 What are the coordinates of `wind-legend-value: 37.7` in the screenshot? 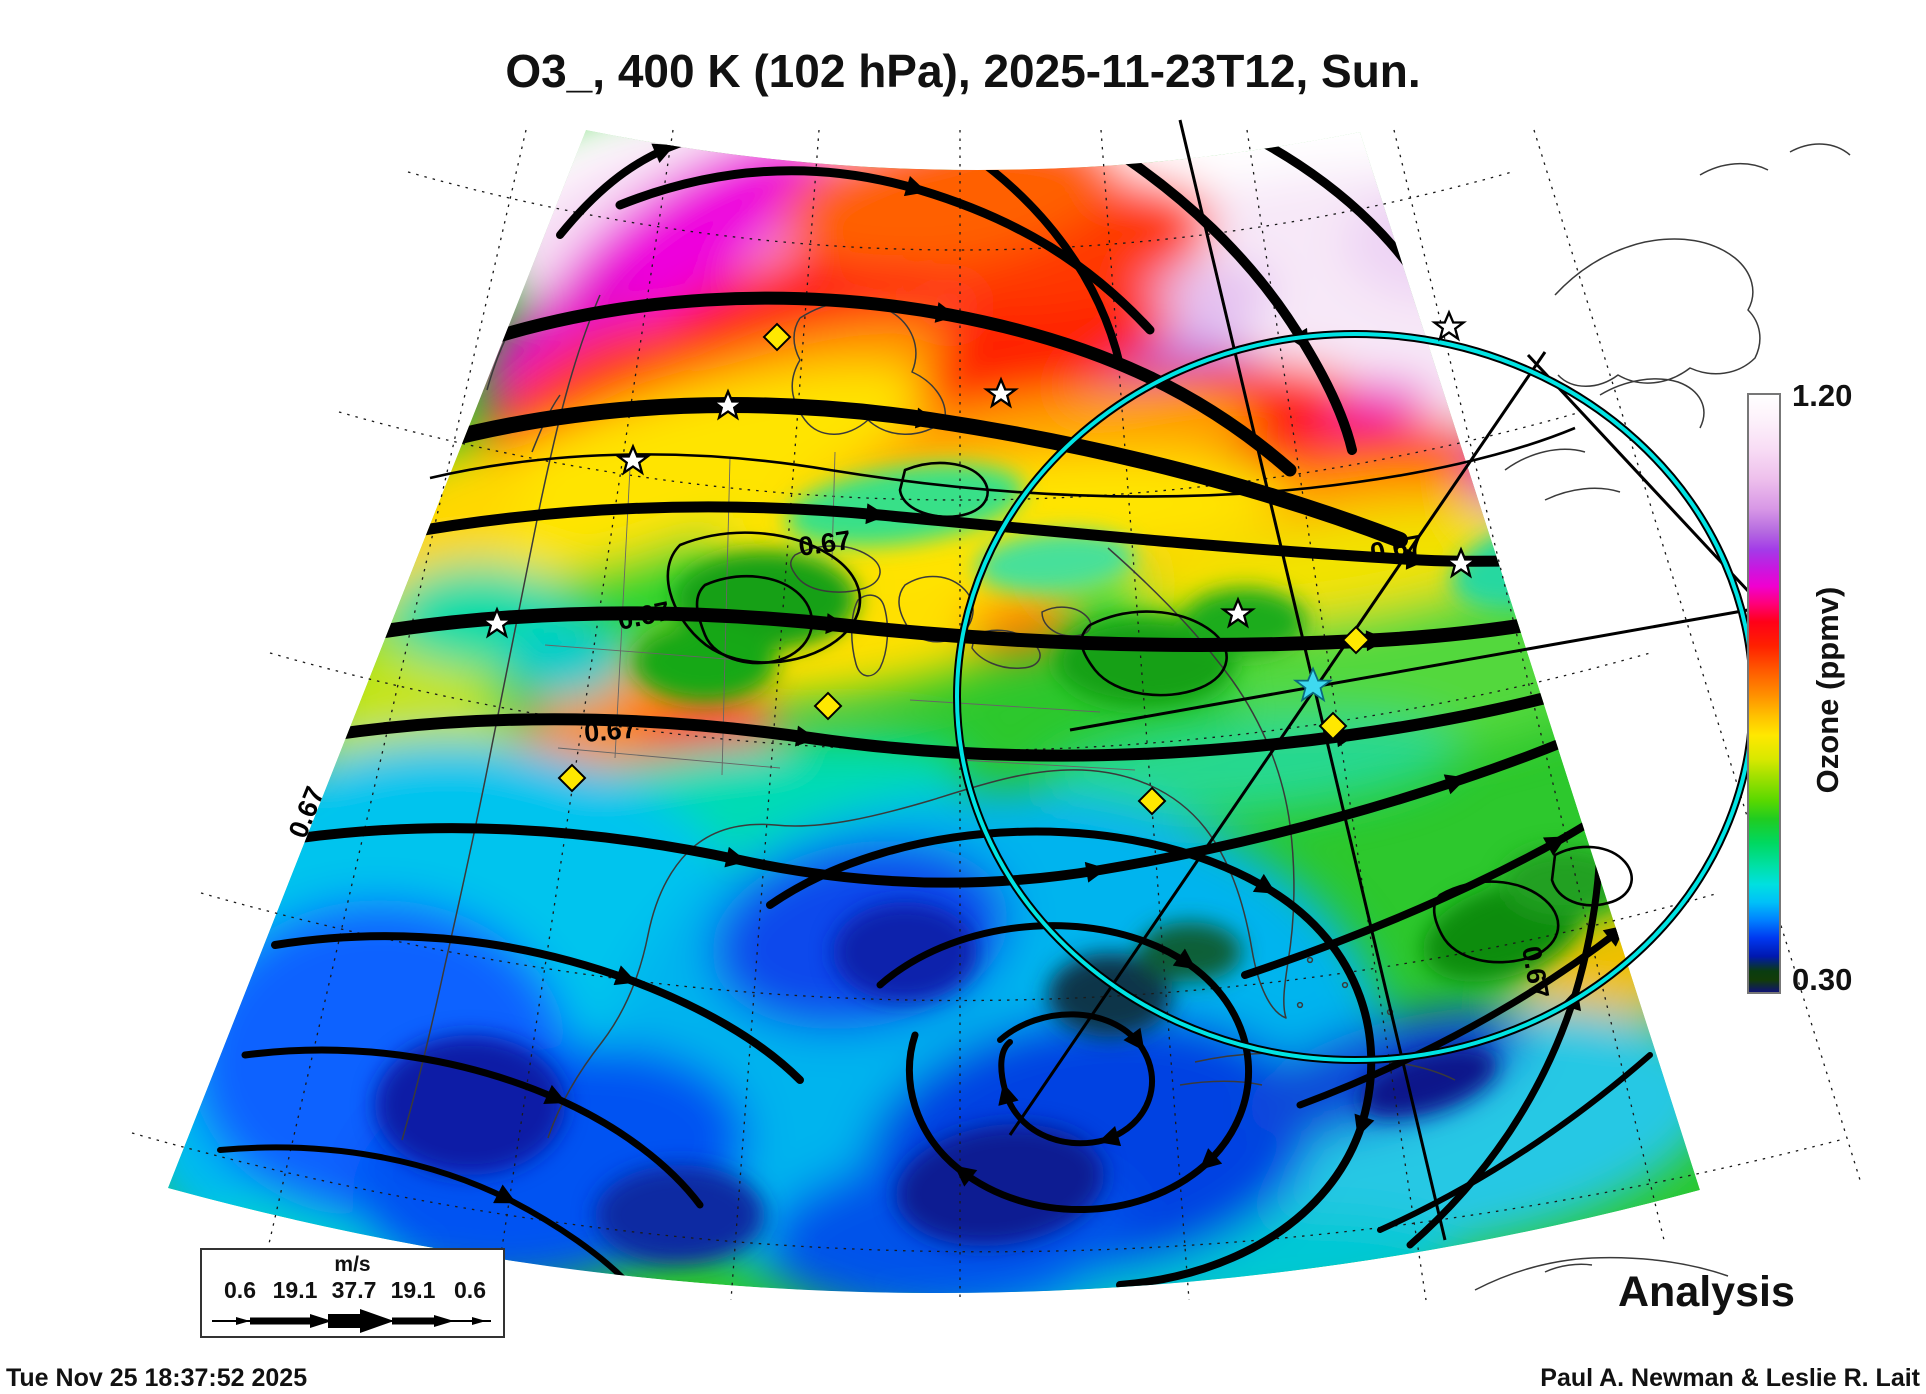 It's located at (354, 1290).